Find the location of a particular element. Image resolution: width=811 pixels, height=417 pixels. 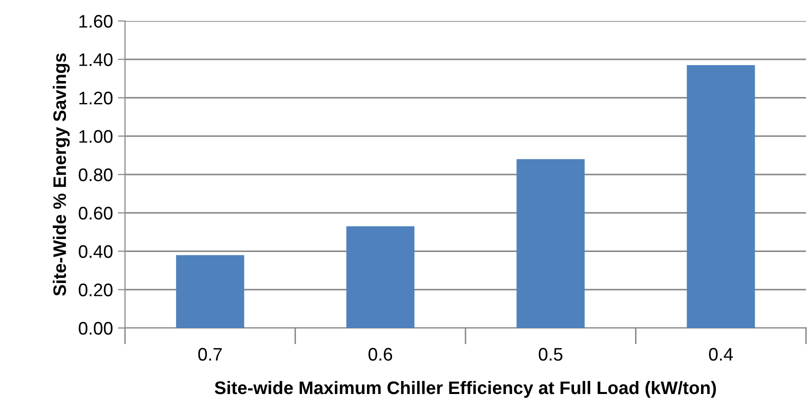

y-tick-label: 1.40 is located at coordinates (95, 59).